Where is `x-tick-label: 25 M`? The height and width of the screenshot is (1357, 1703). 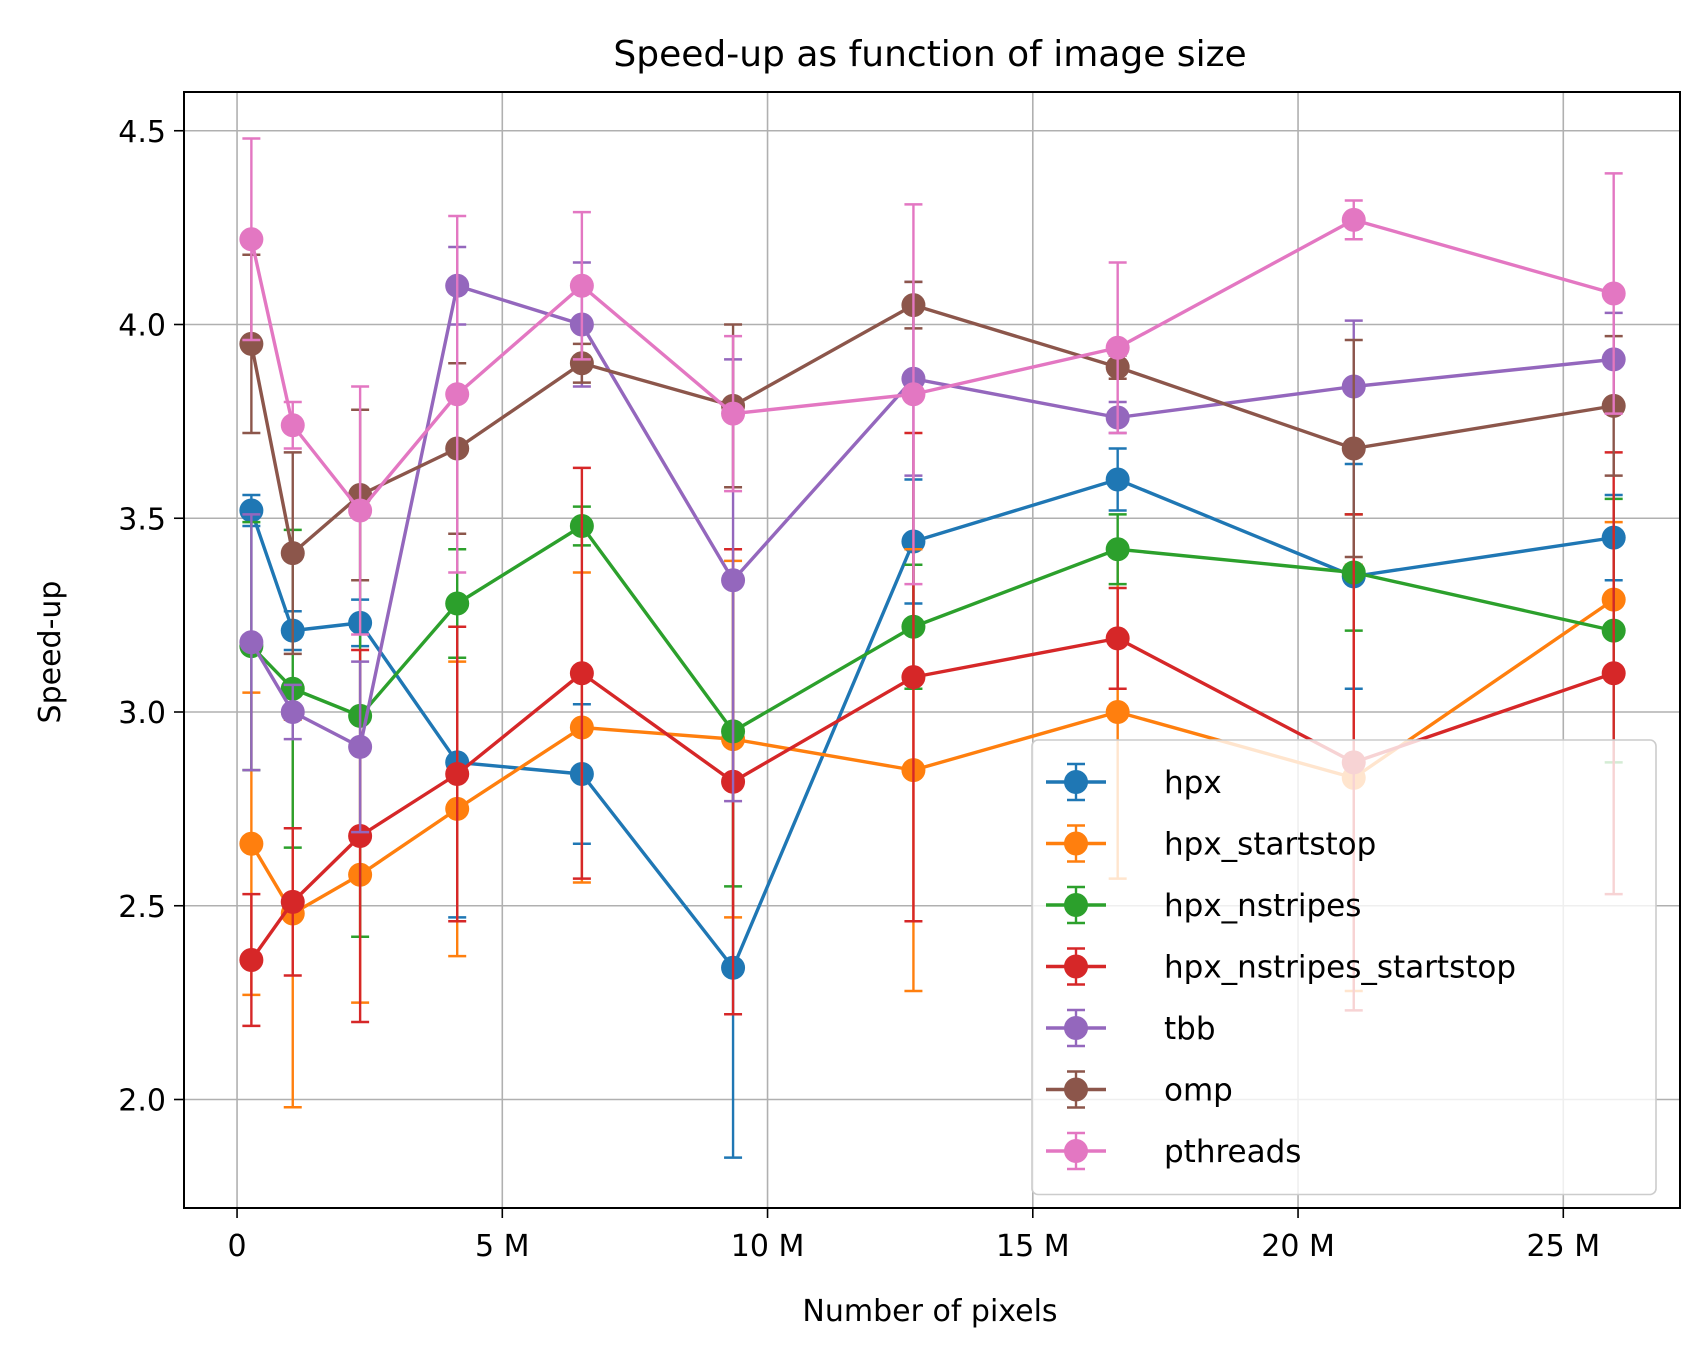
x-tick-label: 25 M is located at coordinates (1563, 1246).